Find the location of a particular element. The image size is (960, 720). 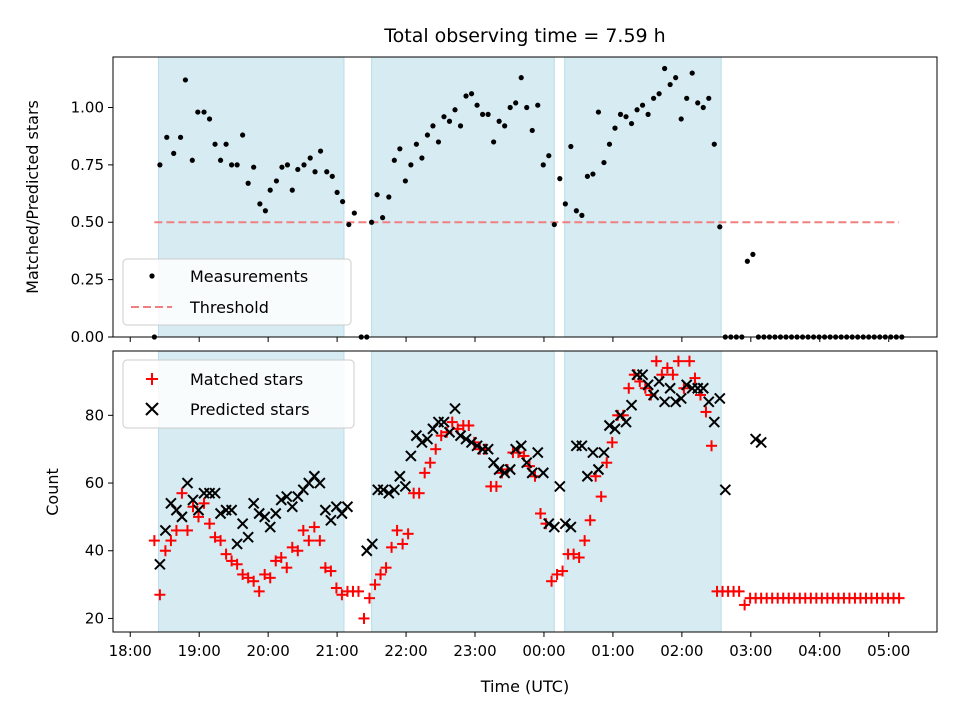

legend-measurements-marker is located at coordinates (152, 276).